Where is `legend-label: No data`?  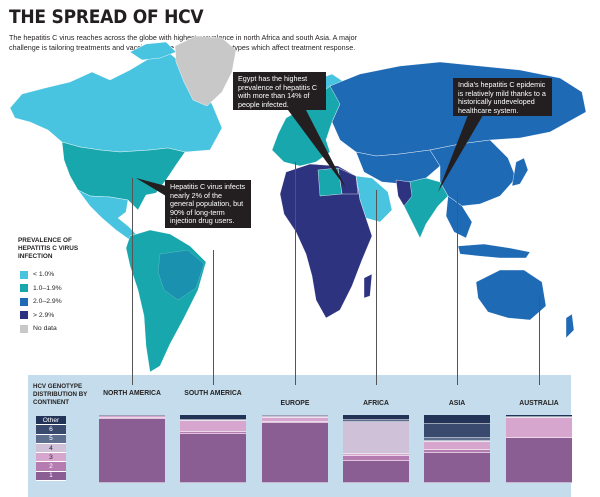
legend-label: No data is located at coordinates (45, 328).